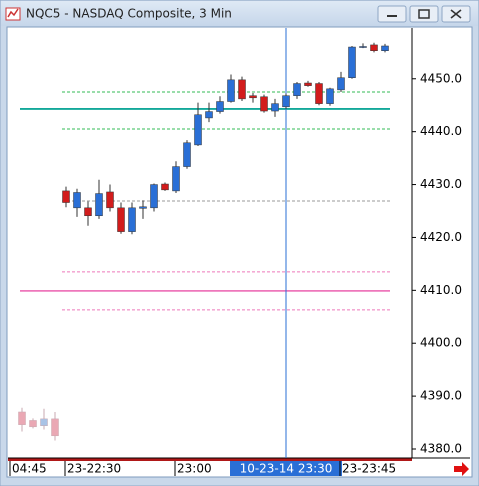 The image size is (479, 486). Describe the element at coordinates (13, 14) in the screenshot. I see `app-icon` at that location.